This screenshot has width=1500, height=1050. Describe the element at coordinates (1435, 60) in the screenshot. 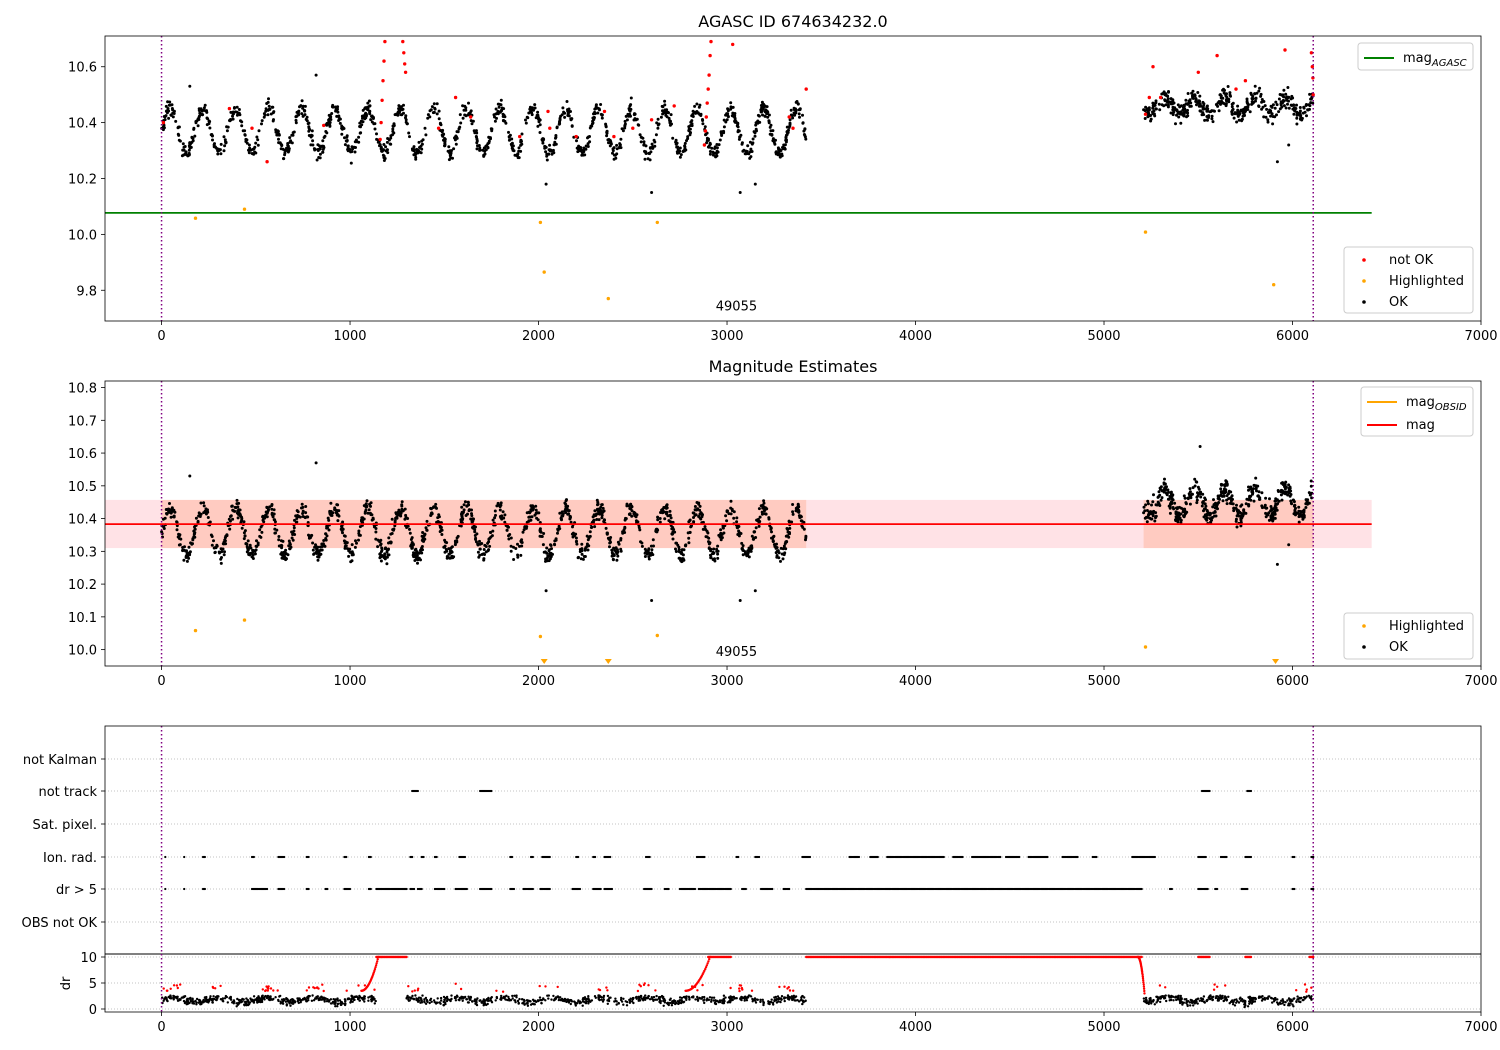

I see `legend-label: magAGASC` at that location.